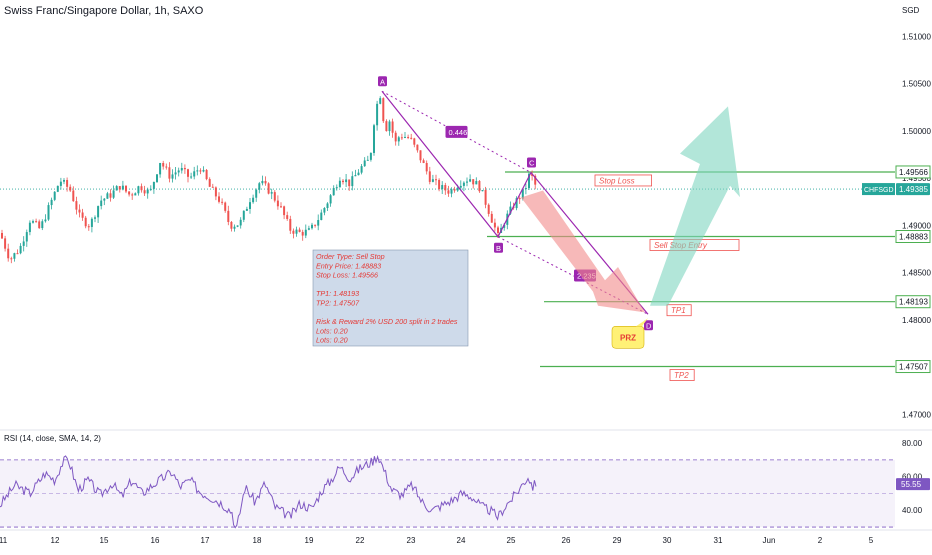 This screenshot has height=555, width=932. What do you see at coordinates (390, 298) in the screenshot?
I see `trade-note-box` at bounding box center [390, 298].